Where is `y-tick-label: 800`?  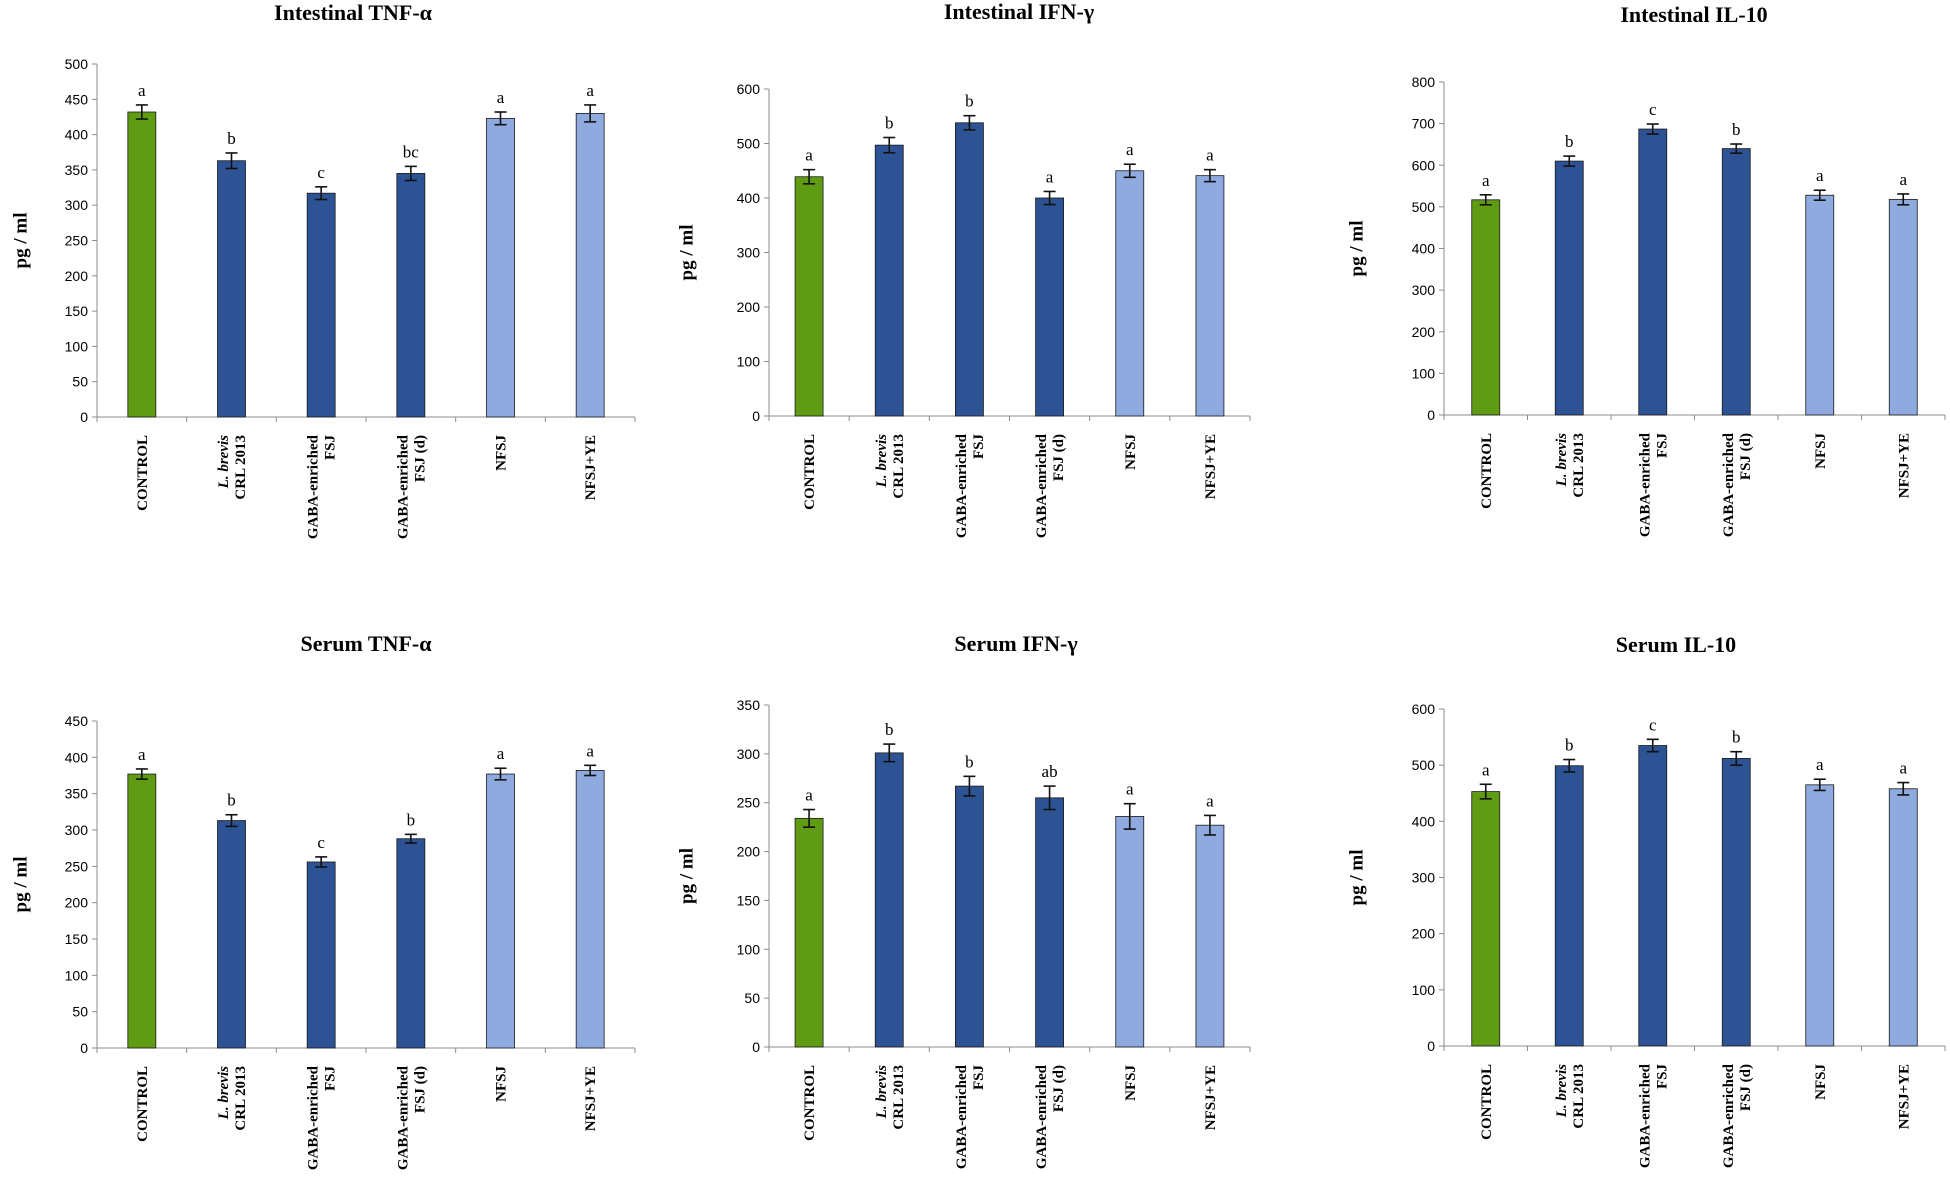 y-tick-label: 800 is located at coordinates (1424, 82).